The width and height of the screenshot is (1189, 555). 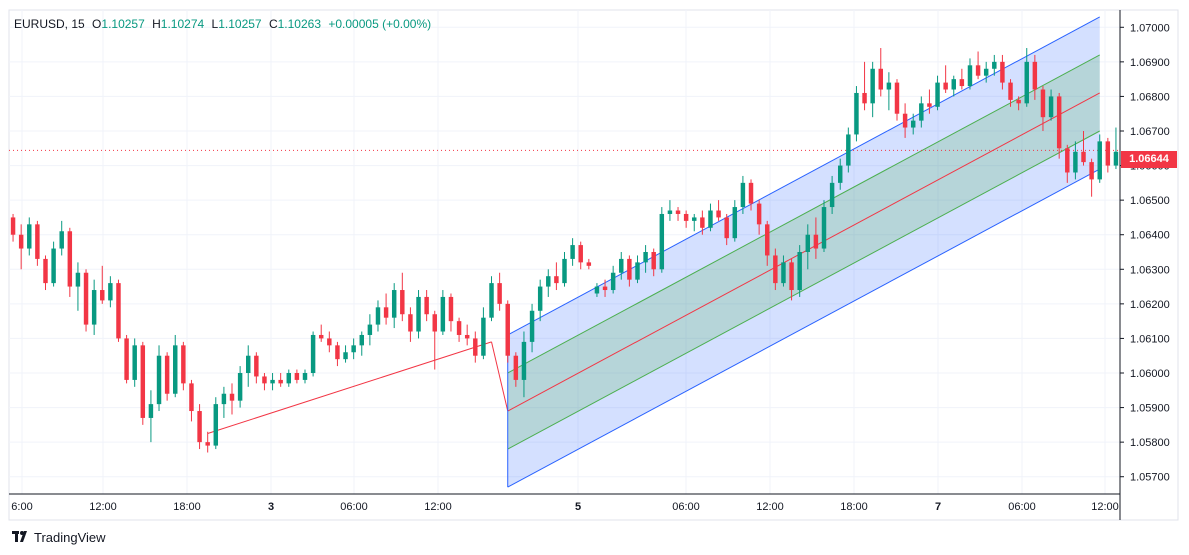 I want to click on brand-logo: TradingView, so click(x=59, y=537).